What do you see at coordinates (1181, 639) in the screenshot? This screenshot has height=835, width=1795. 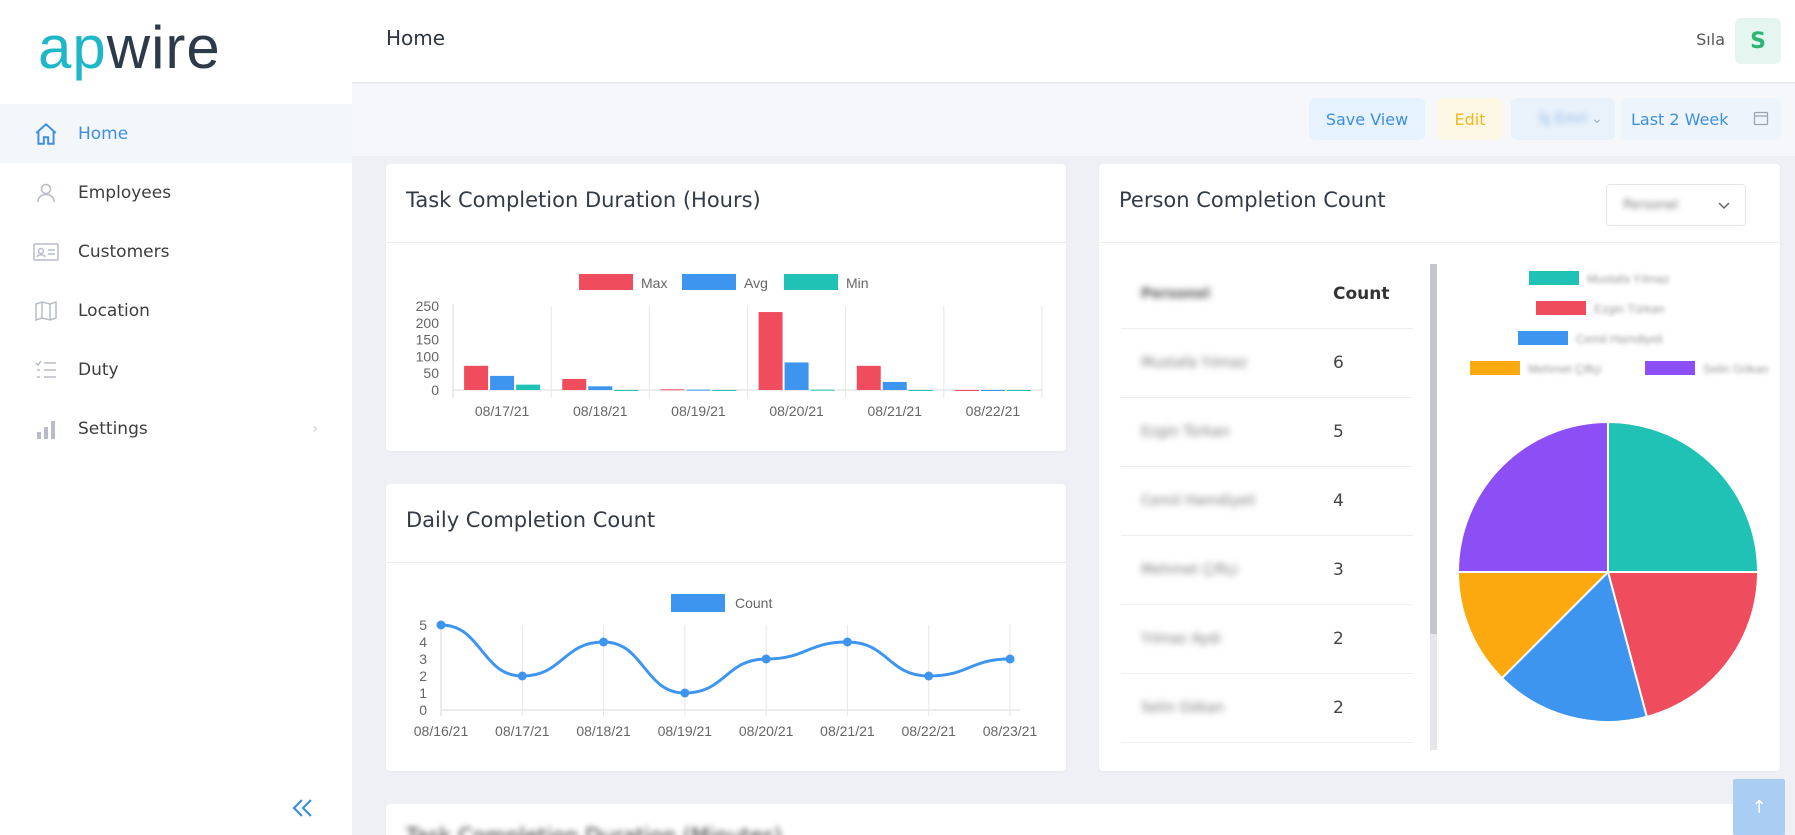 I see `person-name: Yılmaz Aydı` at bounding box center [1181, 639].